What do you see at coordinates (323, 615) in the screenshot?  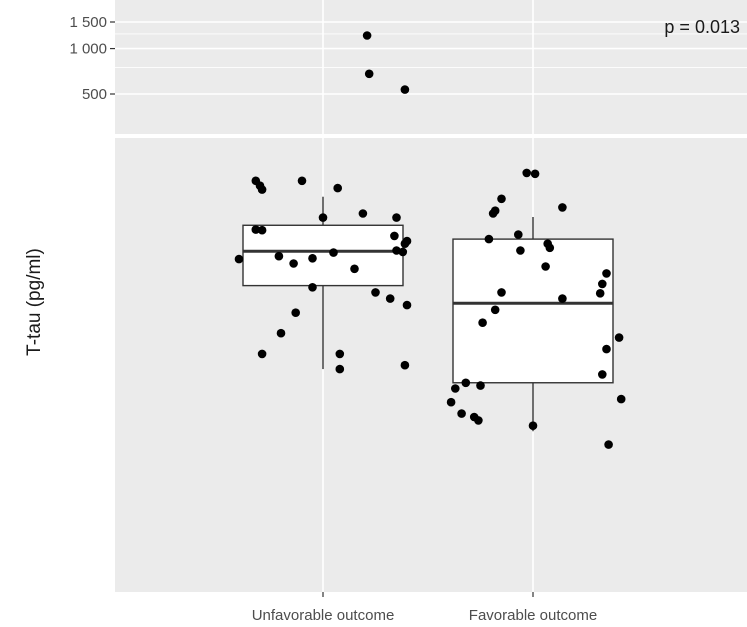 I see `x-tick-label: Unfavorable outcome` at bounding box center [323, 615].